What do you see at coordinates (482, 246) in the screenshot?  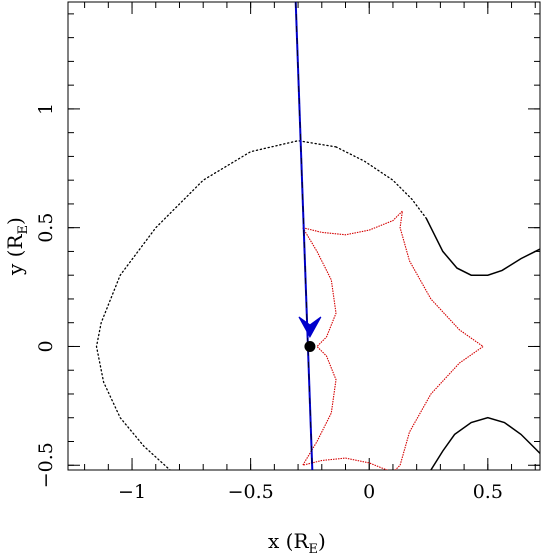 I see `critical-curve-solid-upper` at bounding box center [482, 246].